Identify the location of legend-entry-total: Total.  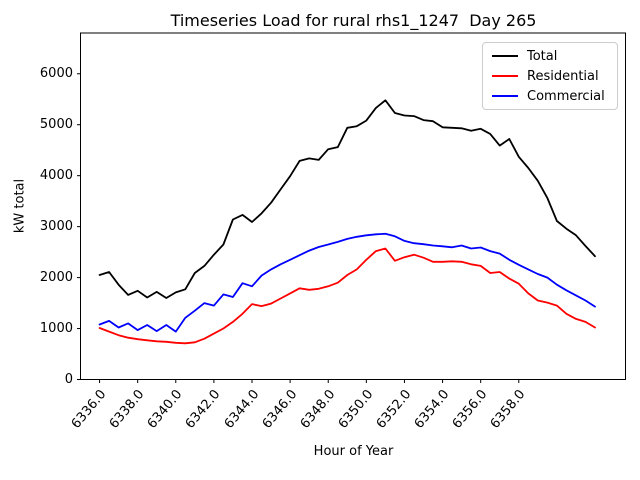
(554, 56).